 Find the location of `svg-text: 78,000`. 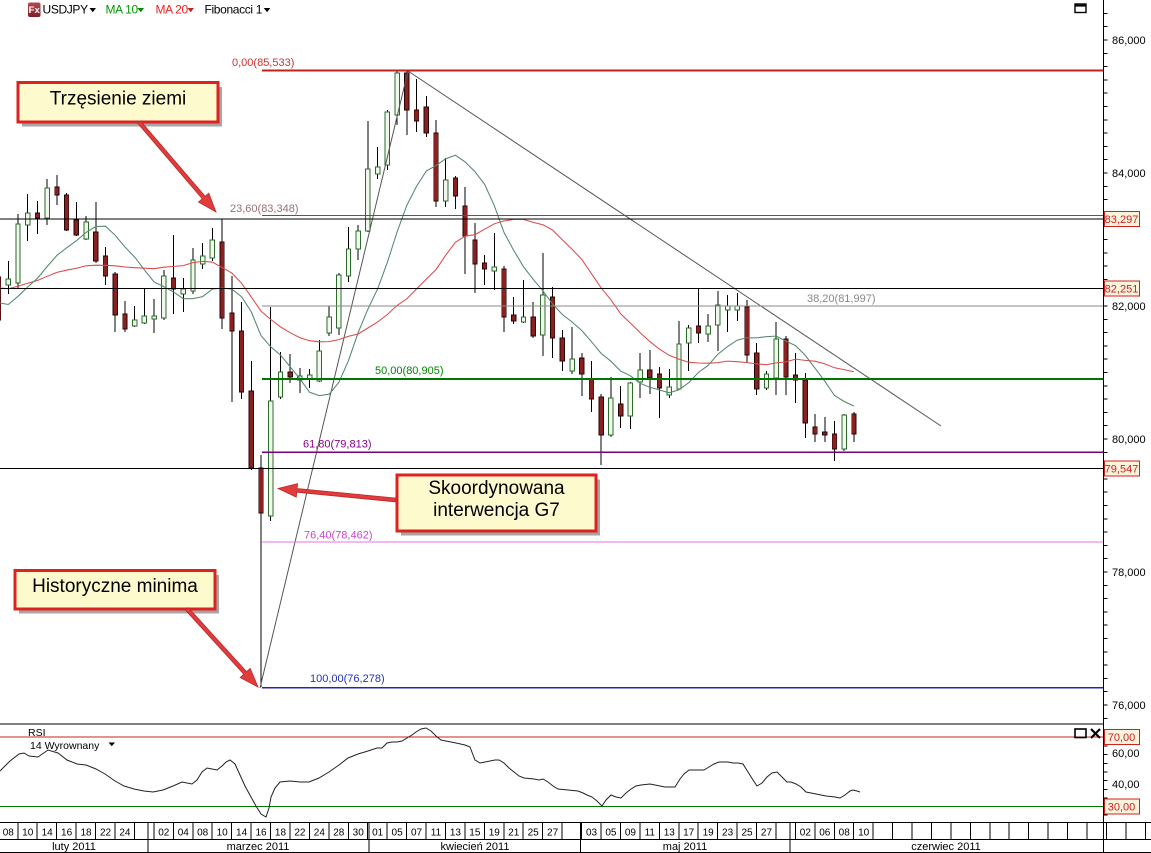

svg-text: 78,000 is located at coordinates (1129, 573).